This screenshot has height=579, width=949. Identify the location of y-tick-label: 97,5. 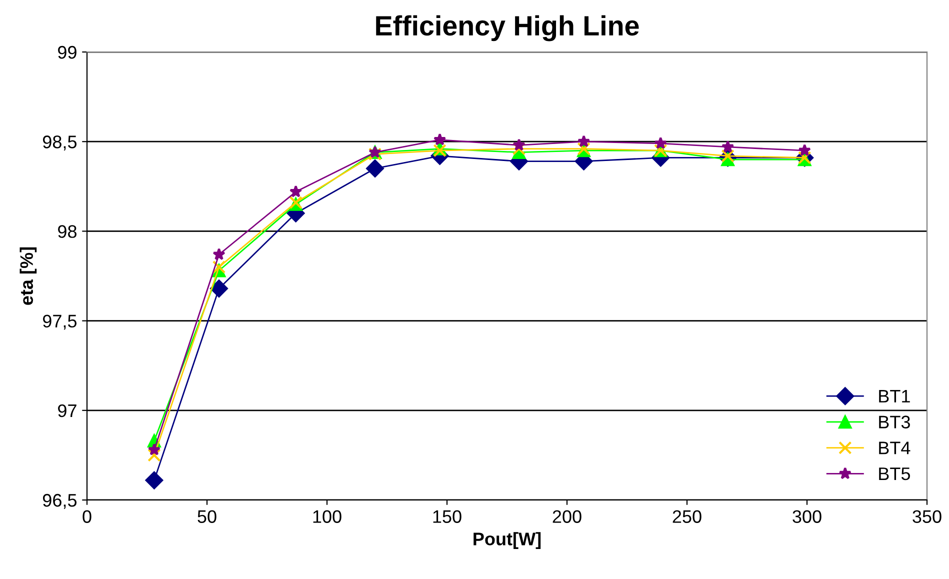
(59, 322).